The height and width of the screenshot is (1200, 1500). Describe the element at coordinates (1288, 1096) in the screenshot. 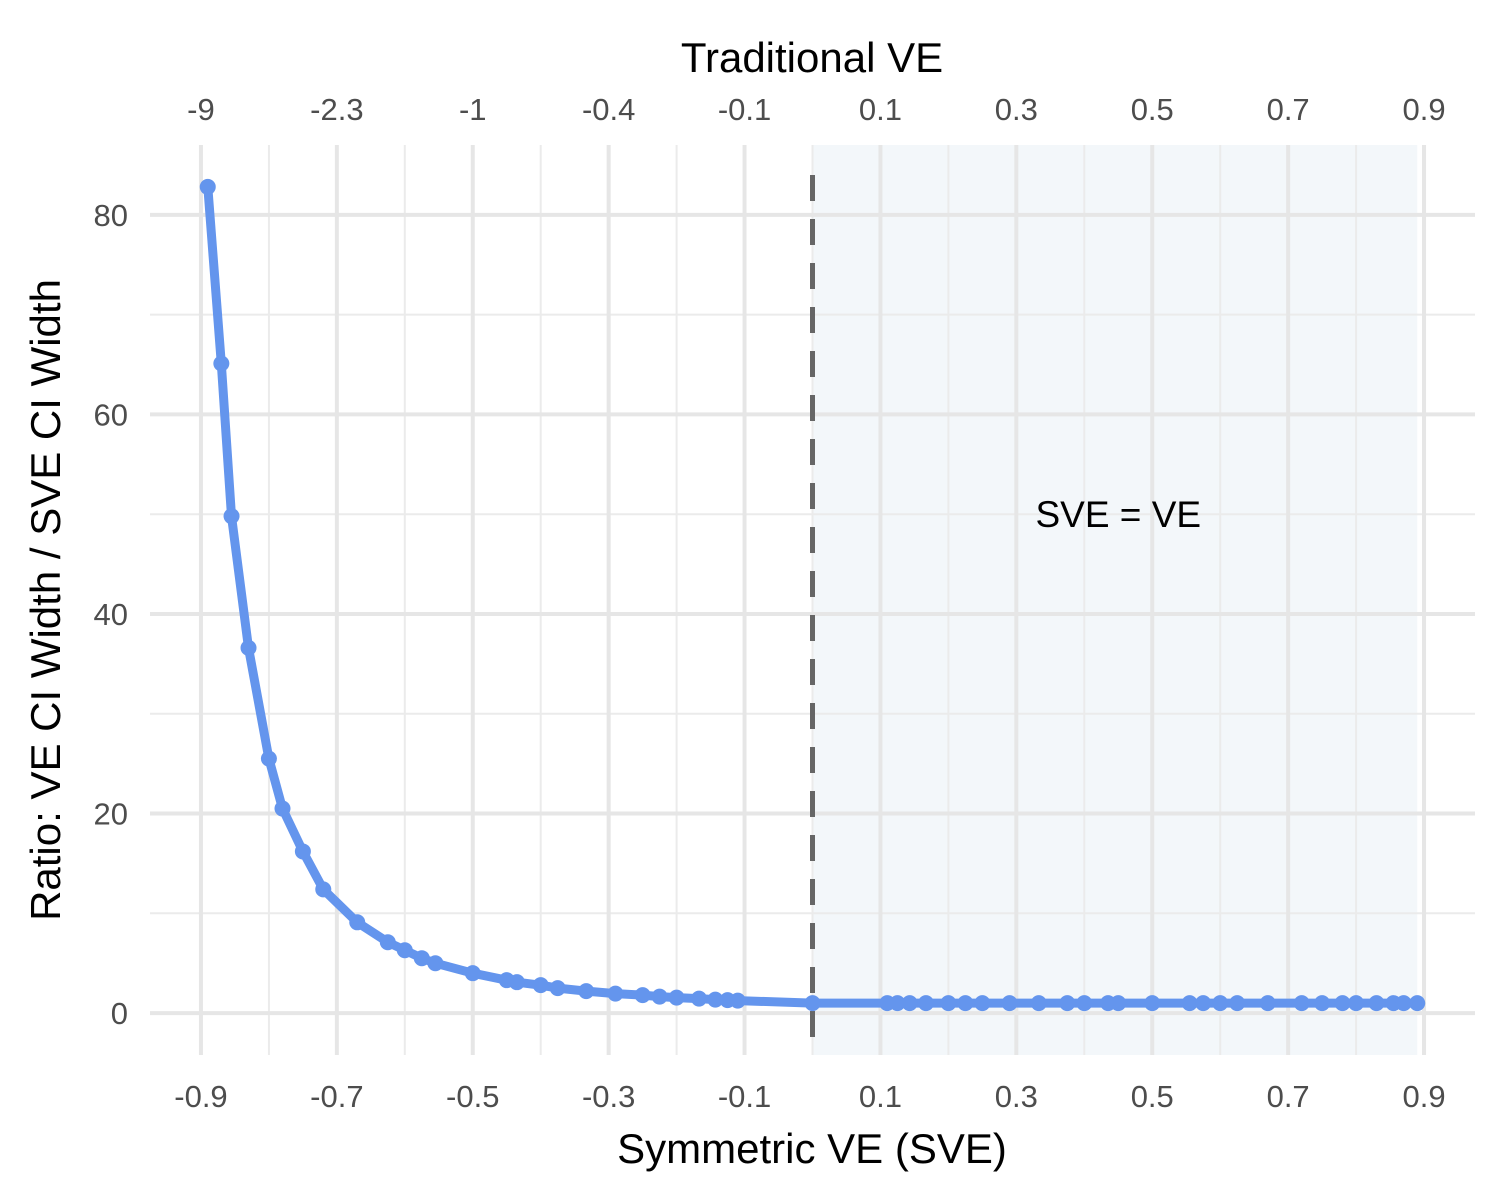

I see `x-tick-label: 0.7` at that location.